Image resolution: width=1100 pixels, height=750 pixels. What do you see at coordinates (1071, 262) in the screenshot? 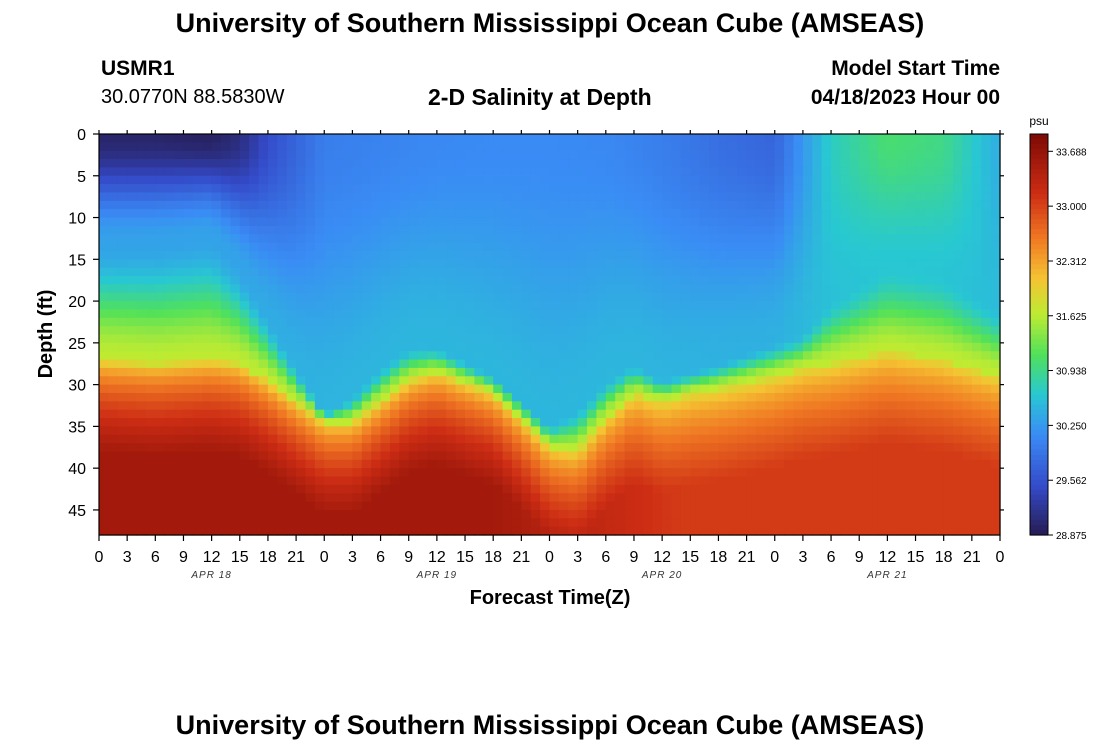
I see `colorbar-tick-label: 32.312` at bounding box center [1071, 262].